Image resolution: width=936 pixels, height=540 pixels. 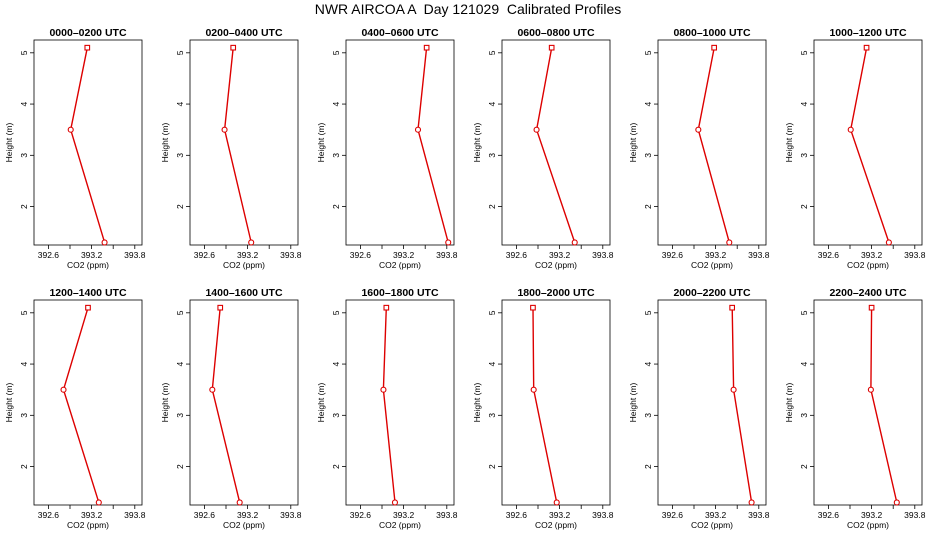 What do you see at coordinates (555, 293) in the screenshot?
I see `panel-title: 1800–2000 UTC` at bounding box center [555, 293].